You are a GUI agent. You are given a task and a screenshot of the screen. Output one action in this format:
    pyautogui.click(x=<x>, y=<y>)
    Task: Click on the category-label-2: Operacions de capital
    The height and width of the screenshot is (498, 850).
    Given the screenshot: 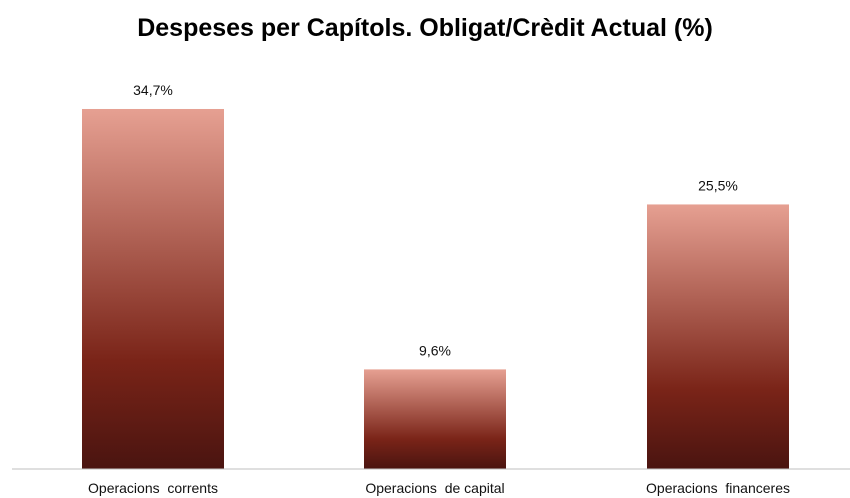 What is the action you would take?
    pyautogui.click(x=434, y=488)
    